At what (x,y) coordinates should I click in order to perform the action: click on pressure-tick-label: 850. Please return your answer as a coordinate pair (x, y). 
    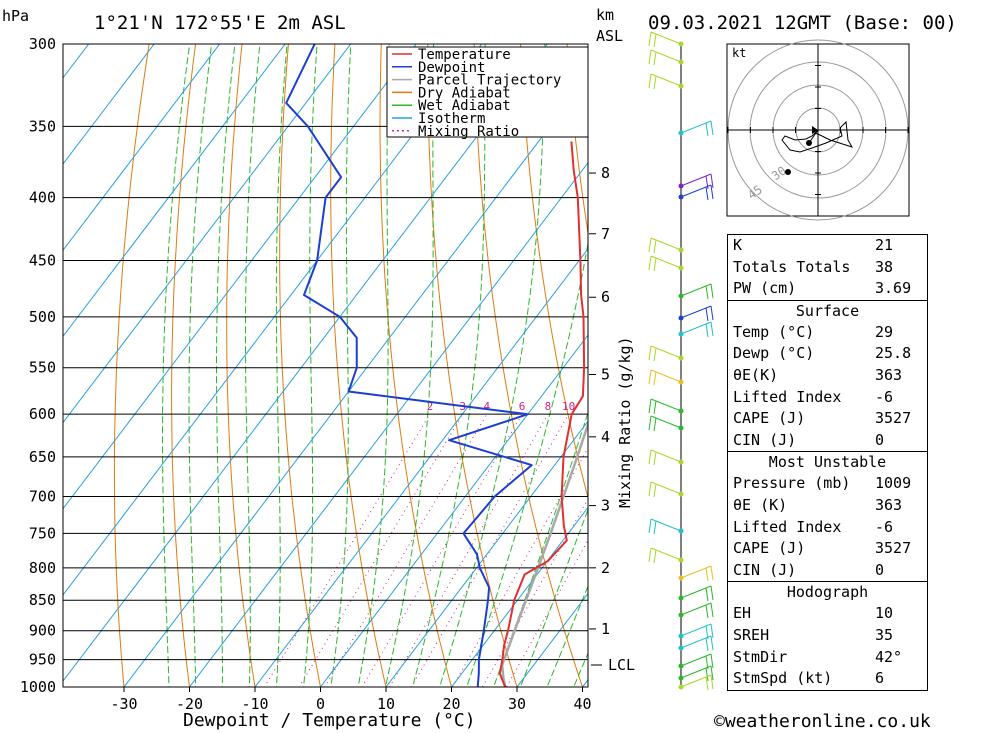
    Looking at the image, I should click on (42, 600).